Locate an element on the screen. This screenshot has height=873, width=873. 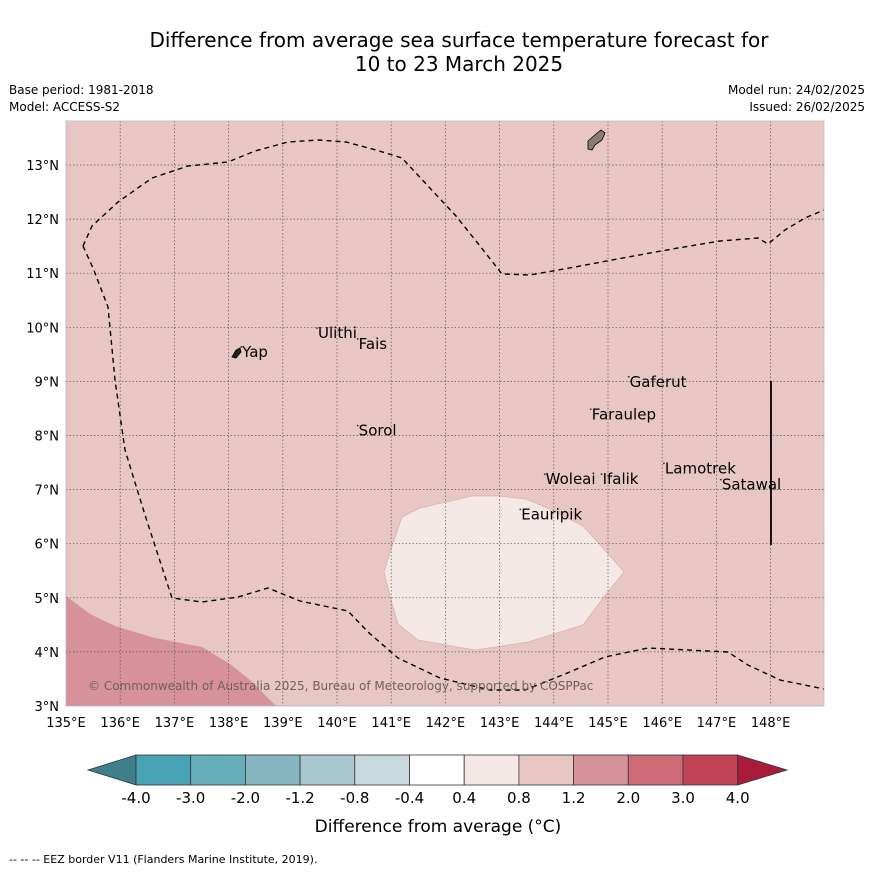
longitude-tick-label: 138°E is located at coordinates (229, 723).